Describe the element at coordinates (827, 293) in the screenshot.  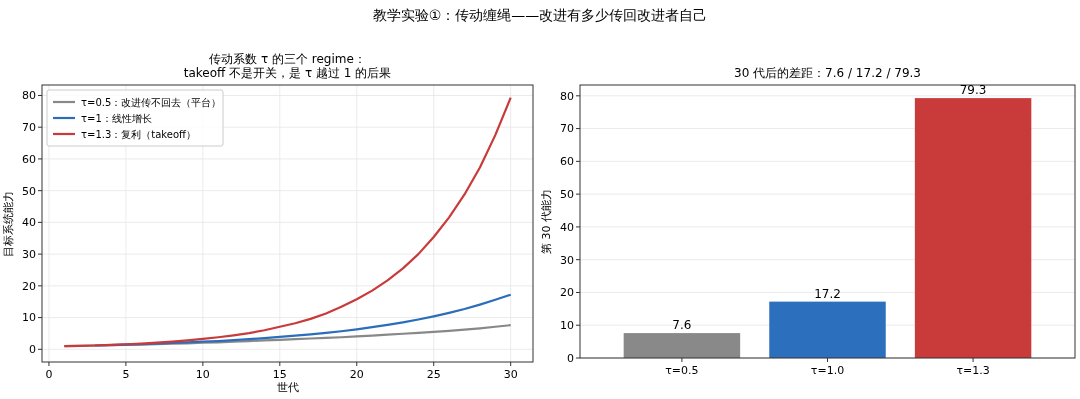
I see `data-label: 17.2` at that location.